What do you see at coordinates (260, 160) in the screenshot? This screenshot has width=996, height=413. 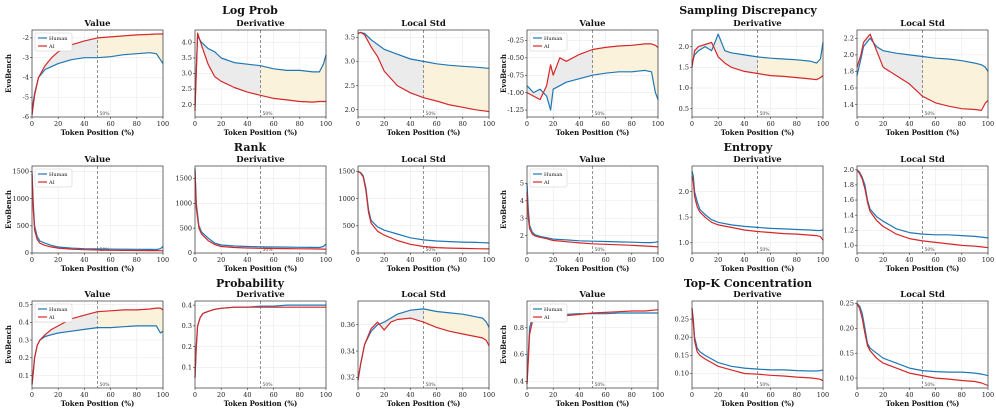 I see `panel-title: Derivative` at bounding box center [260, 160].